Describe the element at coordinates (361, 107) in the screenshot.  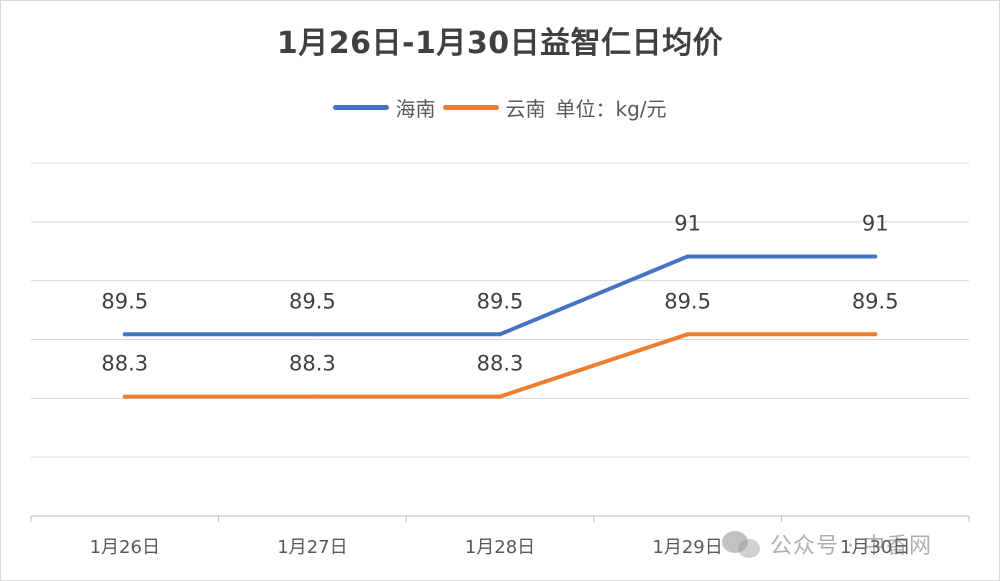
I see `legend-swatch-hainan` at that location.